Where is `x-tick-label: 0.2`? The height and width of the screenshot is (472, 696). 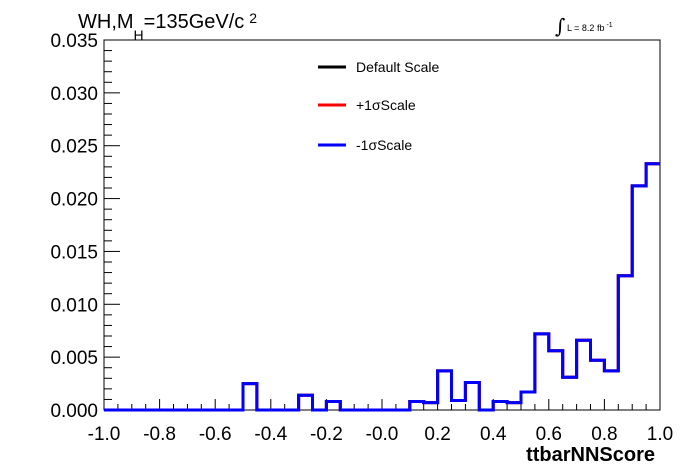 x-tick-label: 0.2 is located at coordinates (437, 434).